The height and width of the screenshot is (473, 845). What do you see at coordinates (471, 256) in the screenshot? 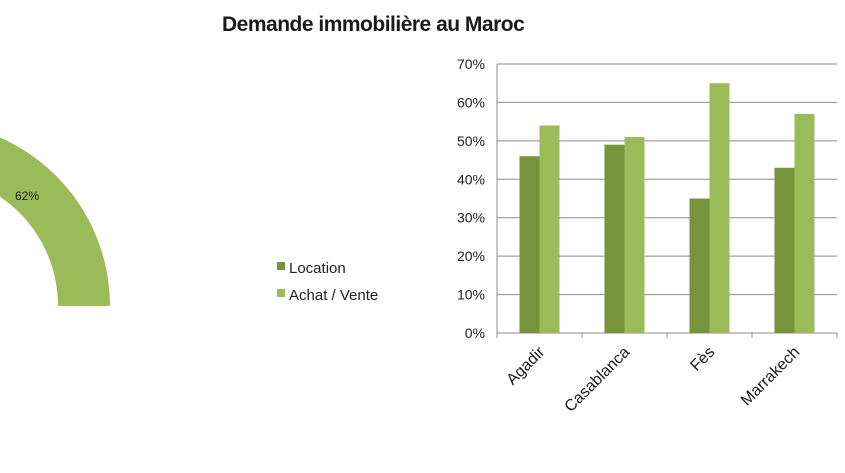
I see `y-tick-label: 20%` at bounding box center [471, 256].